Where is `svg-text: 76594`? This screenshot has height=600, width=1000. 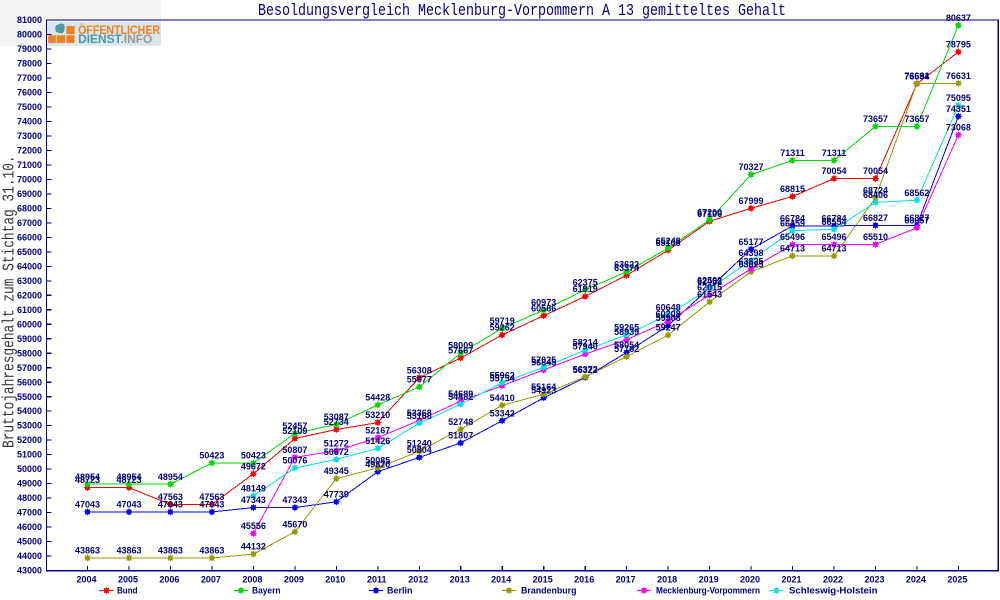
svg-text: 76594 is located at coordinates (916, 76).